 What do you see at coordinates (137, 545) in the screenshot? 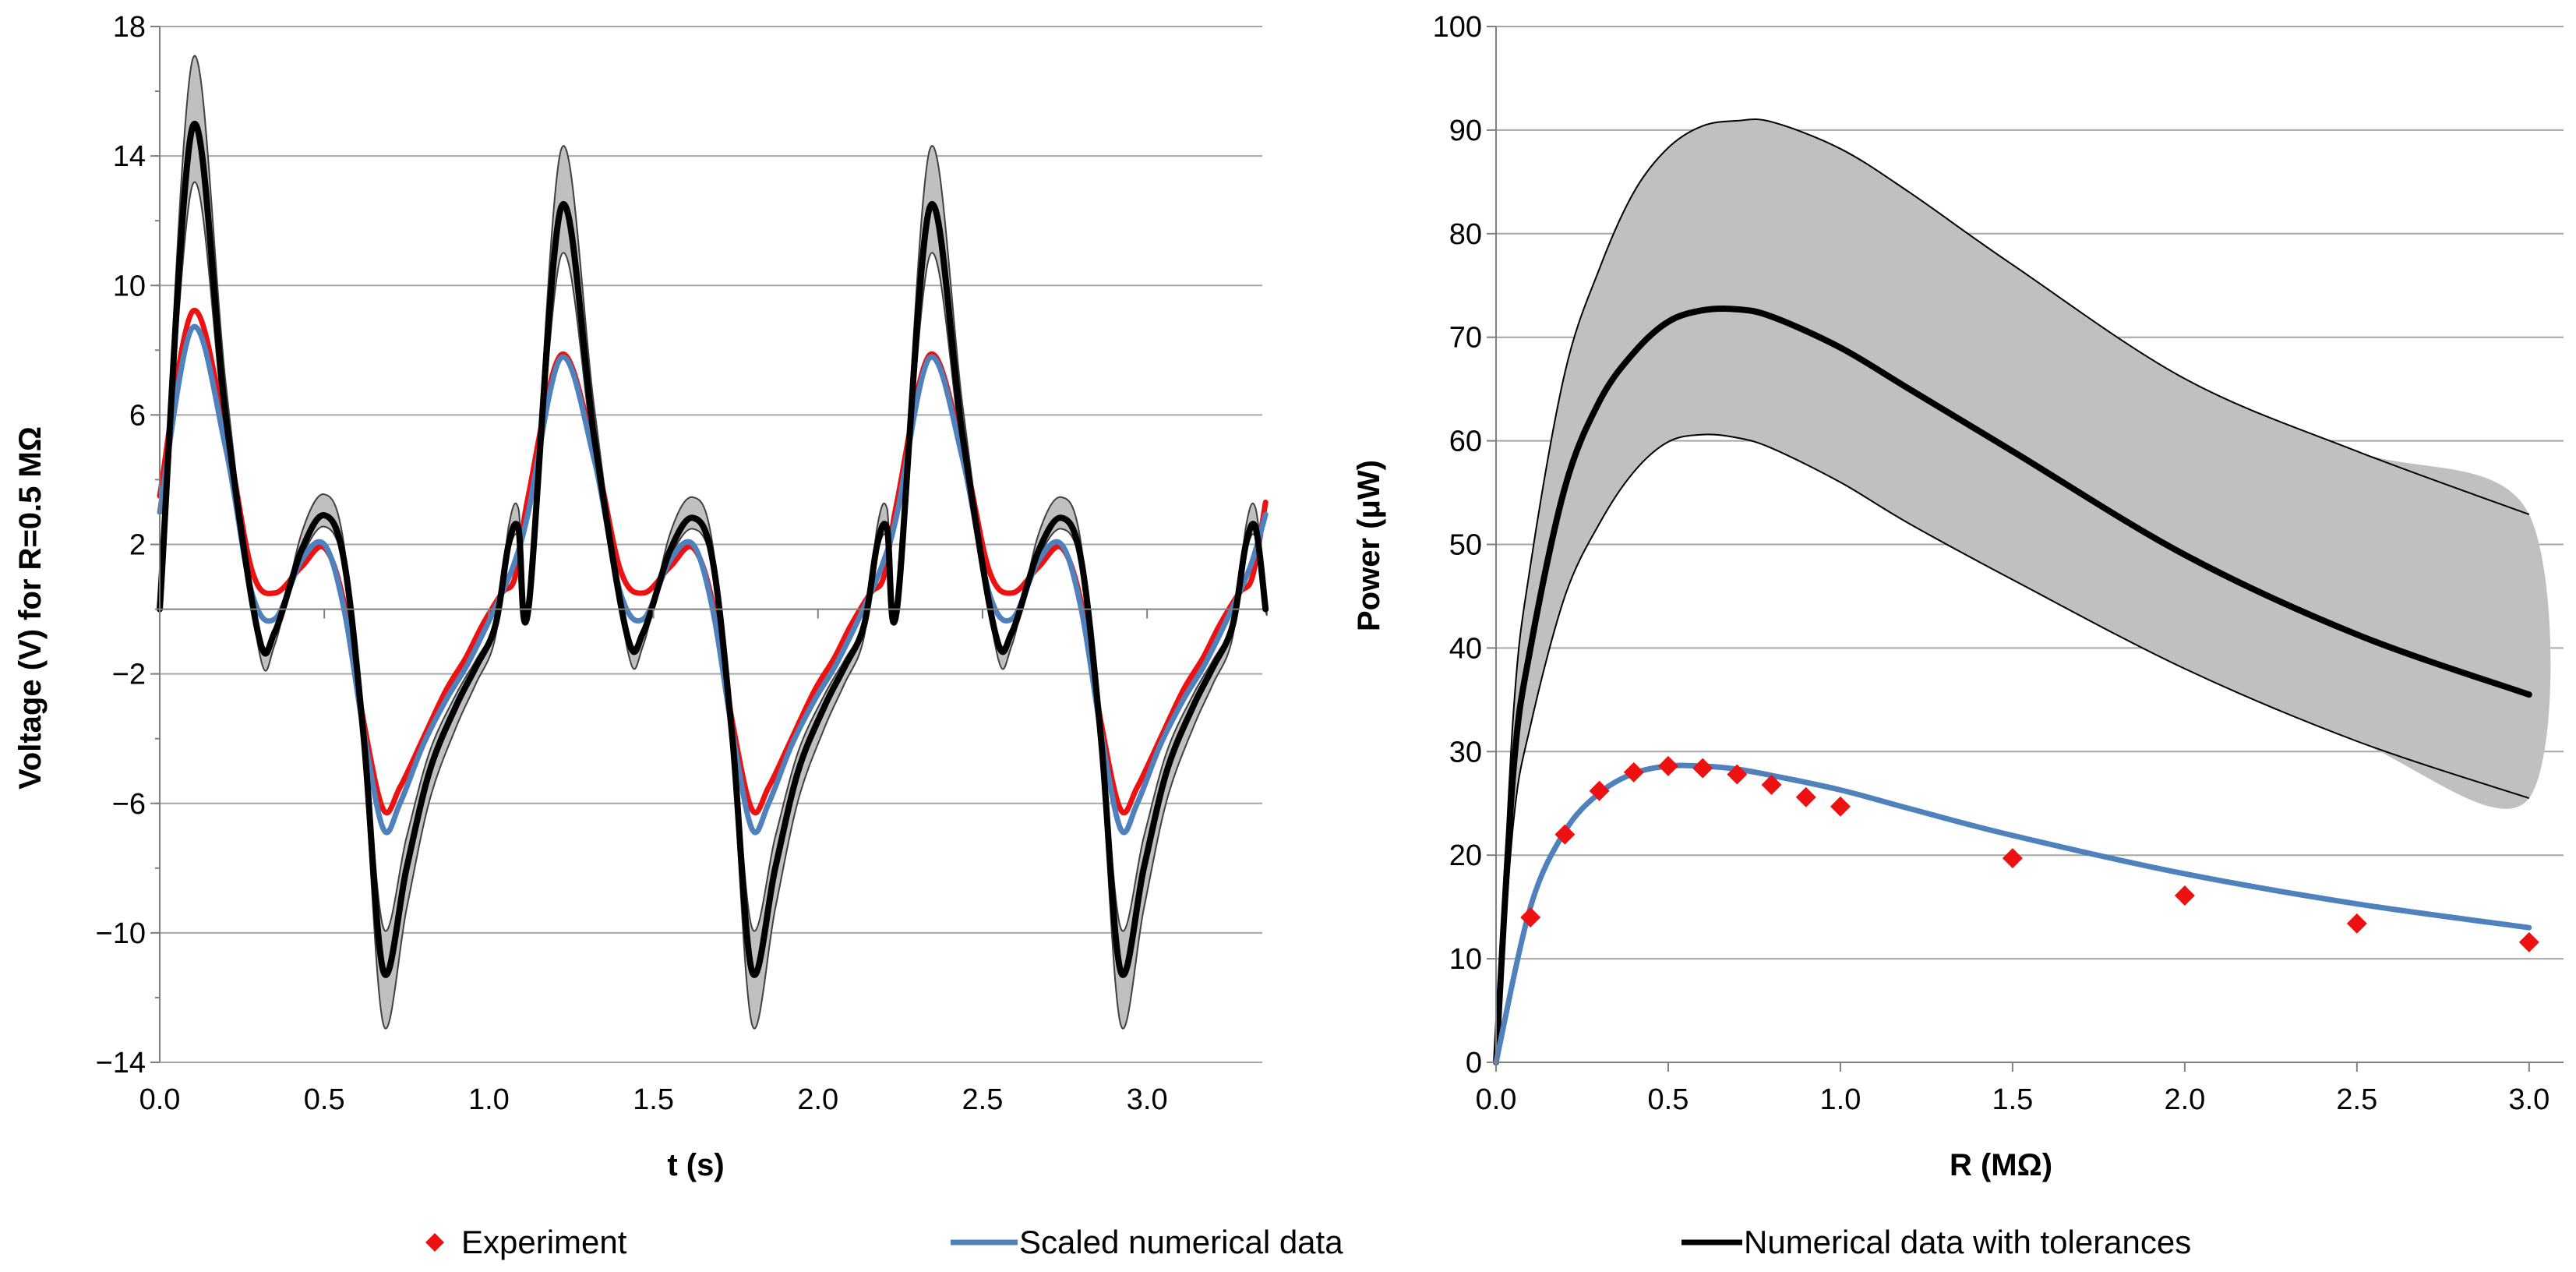
I see `y-tick-label: 2` at bounding box center [137, 545].